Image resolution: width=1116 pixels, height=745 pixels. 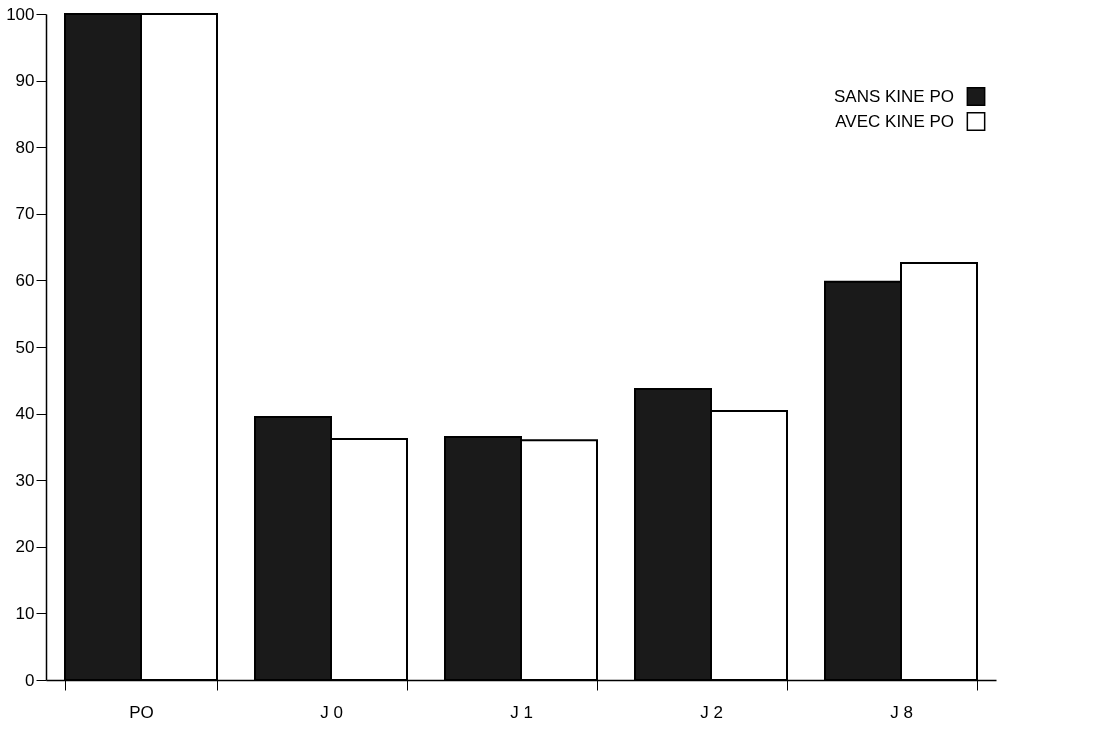 I want to click on y-tick-label: 30, so click(x=25, y=480).